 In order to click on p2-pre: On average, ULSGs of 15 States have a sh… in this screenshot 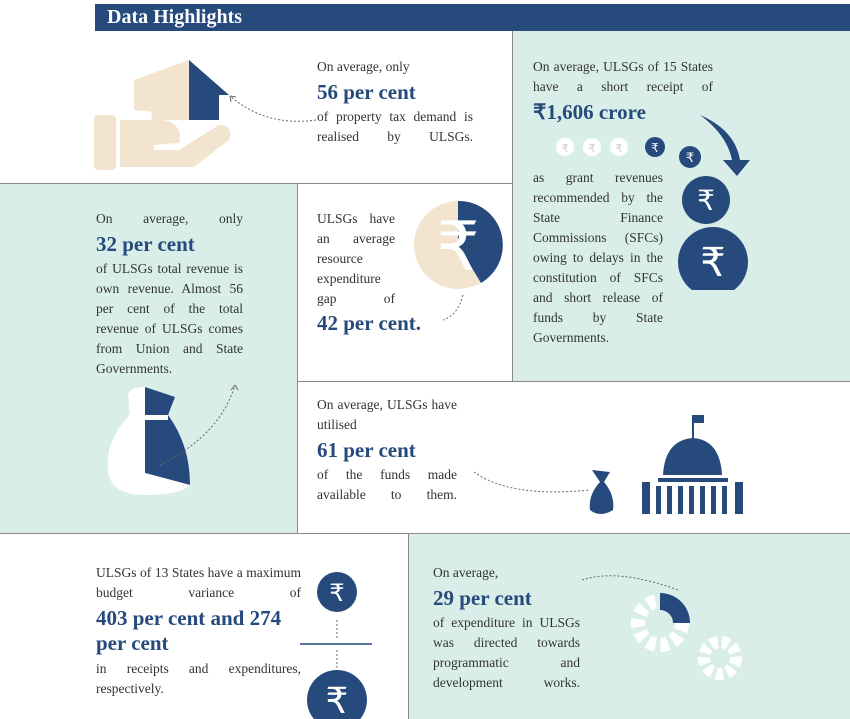, I will do `click(623, 76)`.